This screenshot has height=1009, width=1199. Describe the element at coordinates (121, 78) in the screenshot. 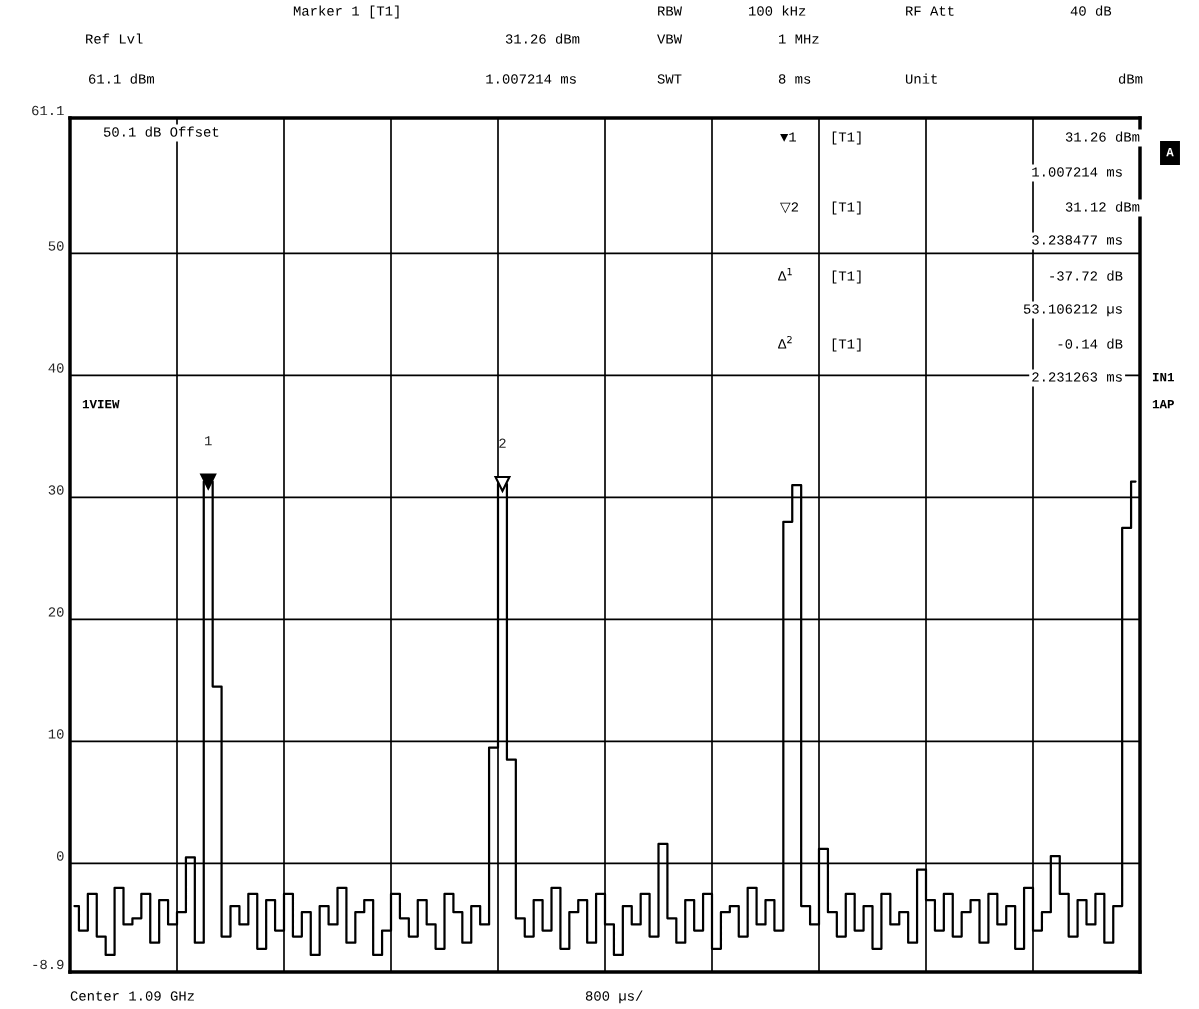

I see `text: 61.1 dBm` at that location.